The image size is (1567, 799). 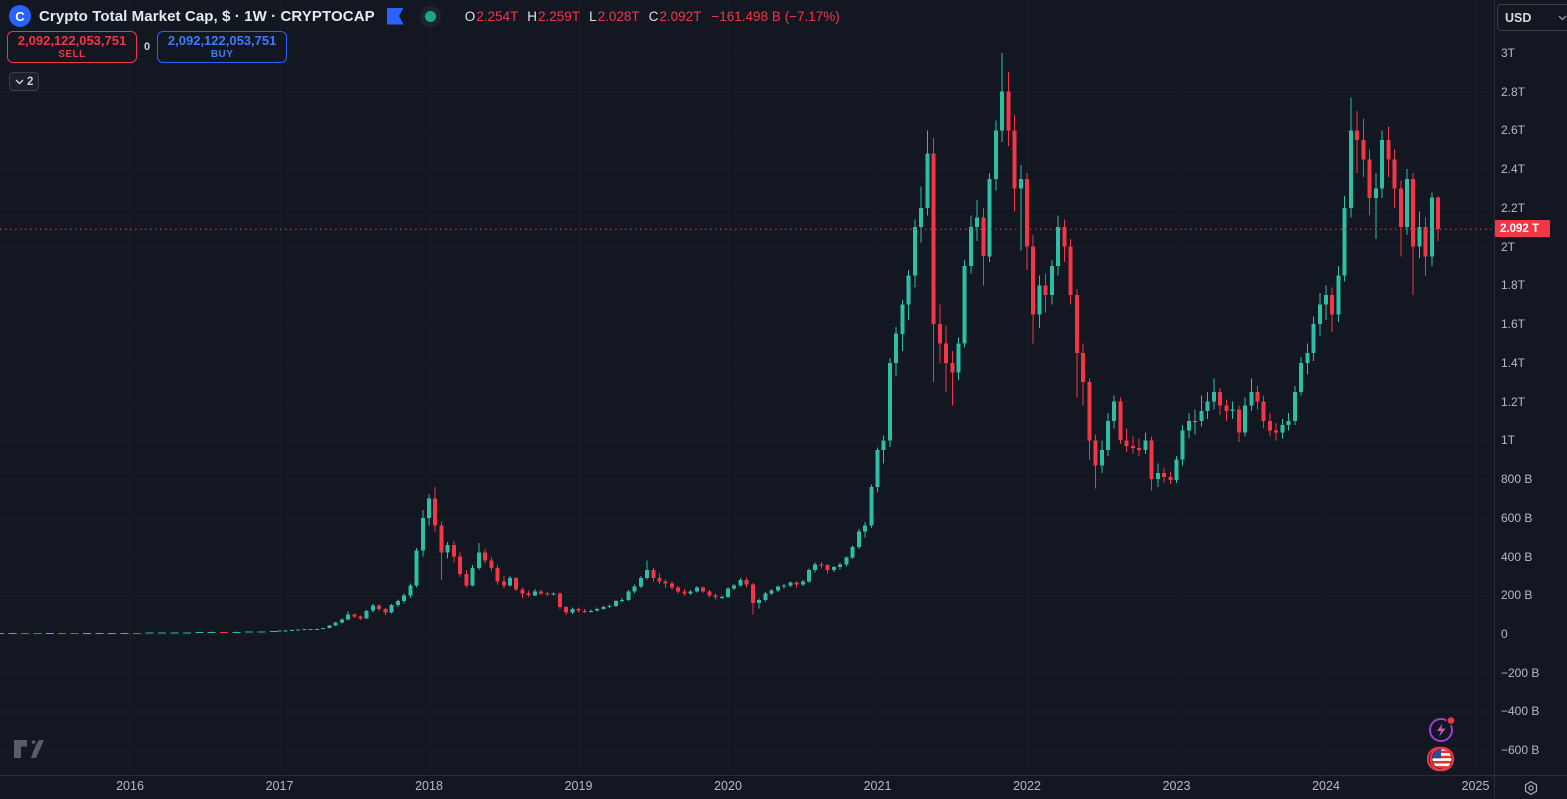 What do you see at coordinates (1517, 595) in the screenshot?
I see `price-tick: 200 B` at bounding box center [1517, 595].